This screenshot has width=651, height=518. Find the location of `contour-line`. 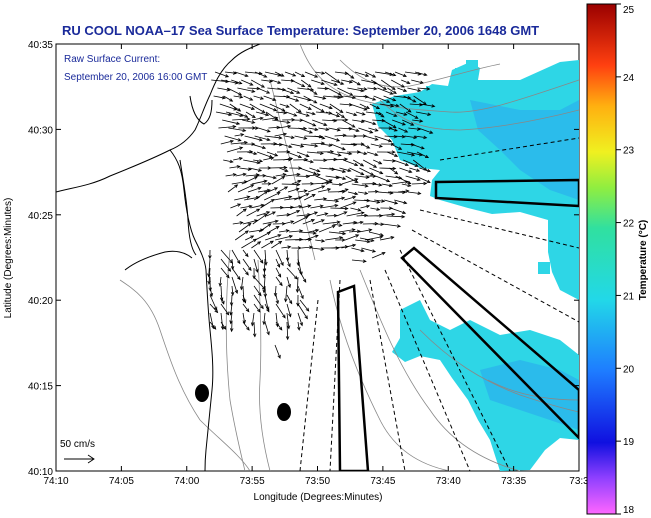

contour-line is located at coordinates (439, 78).